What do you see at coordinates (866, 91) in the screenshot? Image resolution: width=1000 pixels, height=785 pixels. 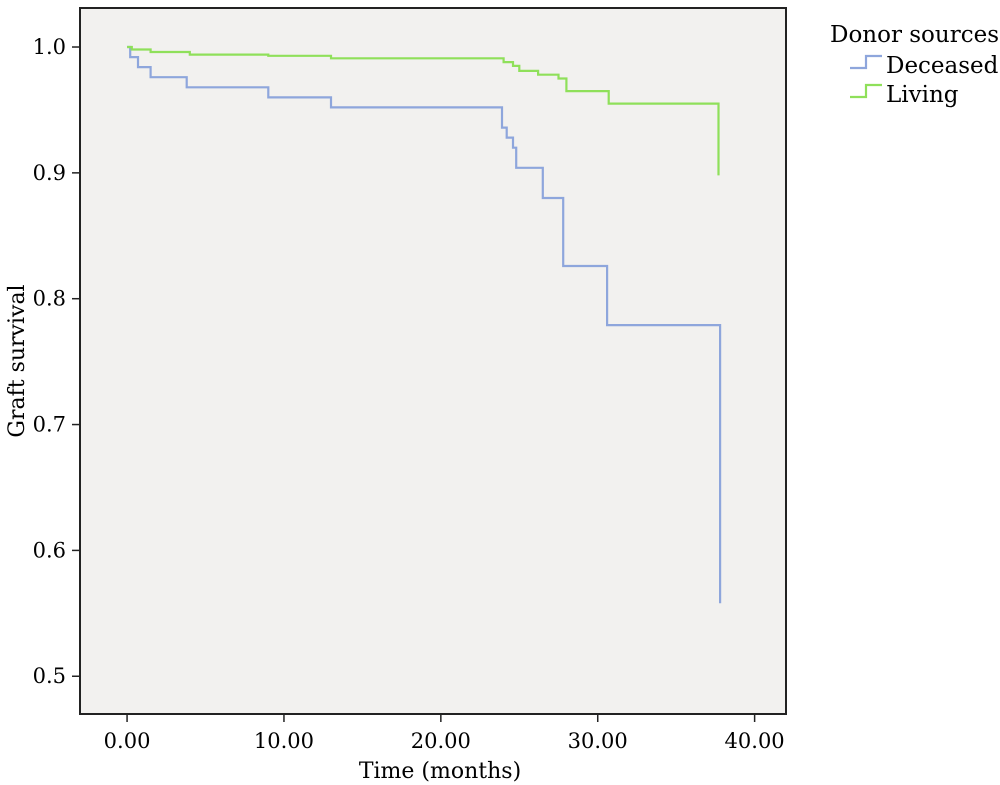 I see `legend-swatch-living` at bounding box center [866, 91].